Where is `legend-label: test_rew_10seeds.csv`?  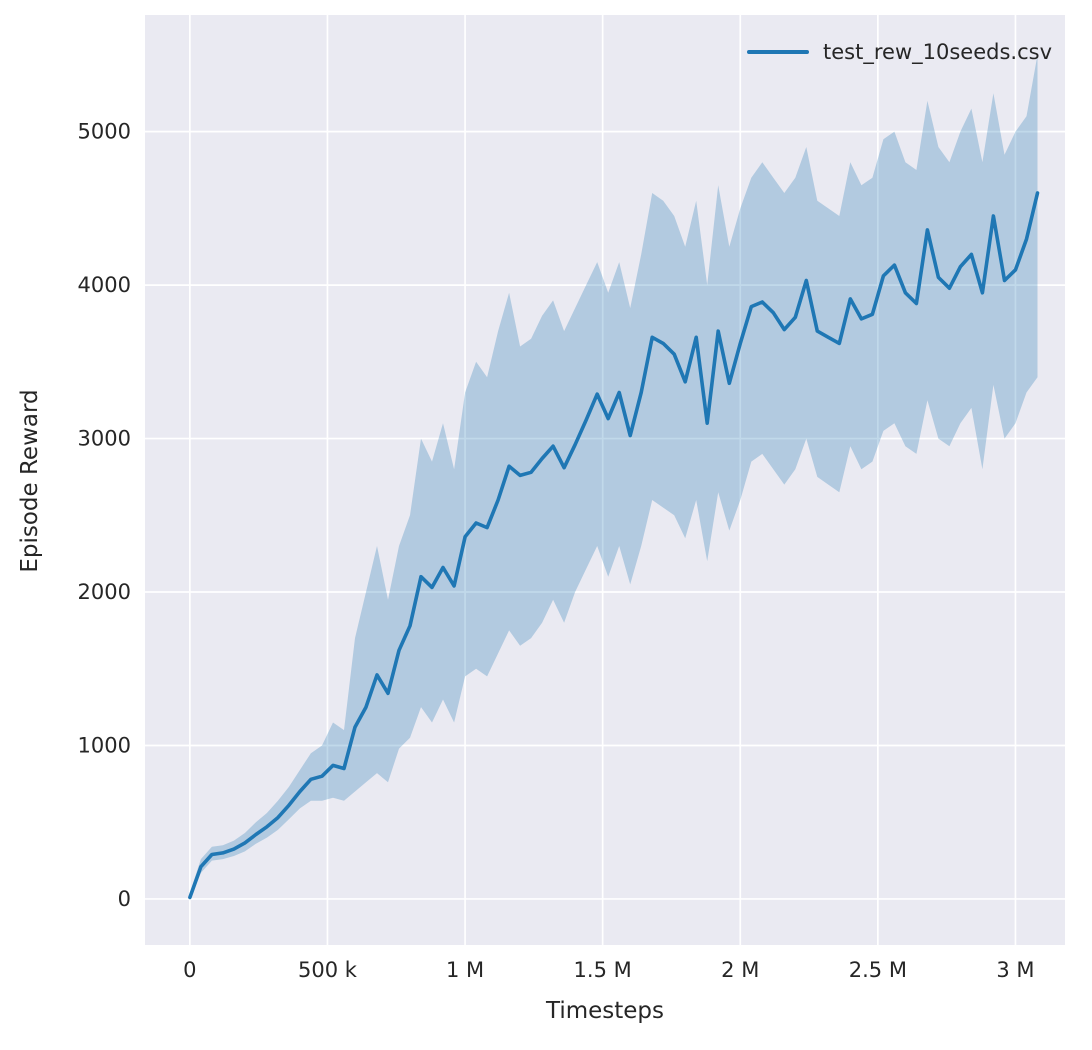
legend-label: test_rew_10seeds.csv is located at coordinates (937, 52).